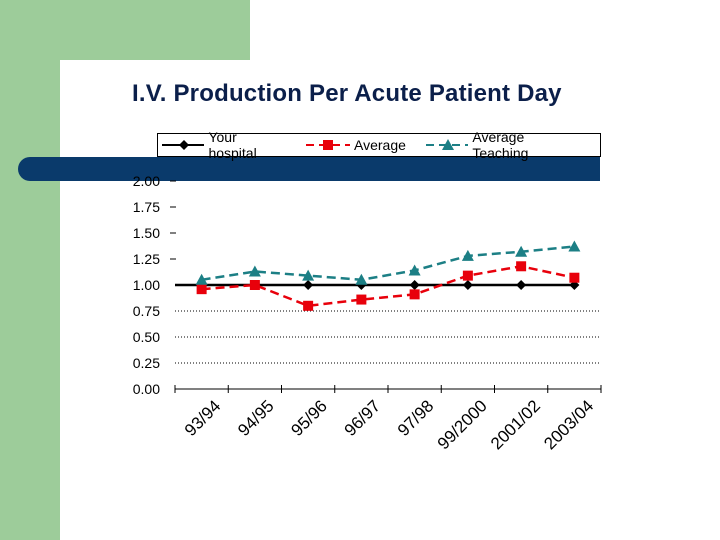 Image resolution: width=720 pixels, height=540 pixels. Describe the element at coordinates (256, 418) in the screenshot. I see `x-tick-label: 94/95` at that location.